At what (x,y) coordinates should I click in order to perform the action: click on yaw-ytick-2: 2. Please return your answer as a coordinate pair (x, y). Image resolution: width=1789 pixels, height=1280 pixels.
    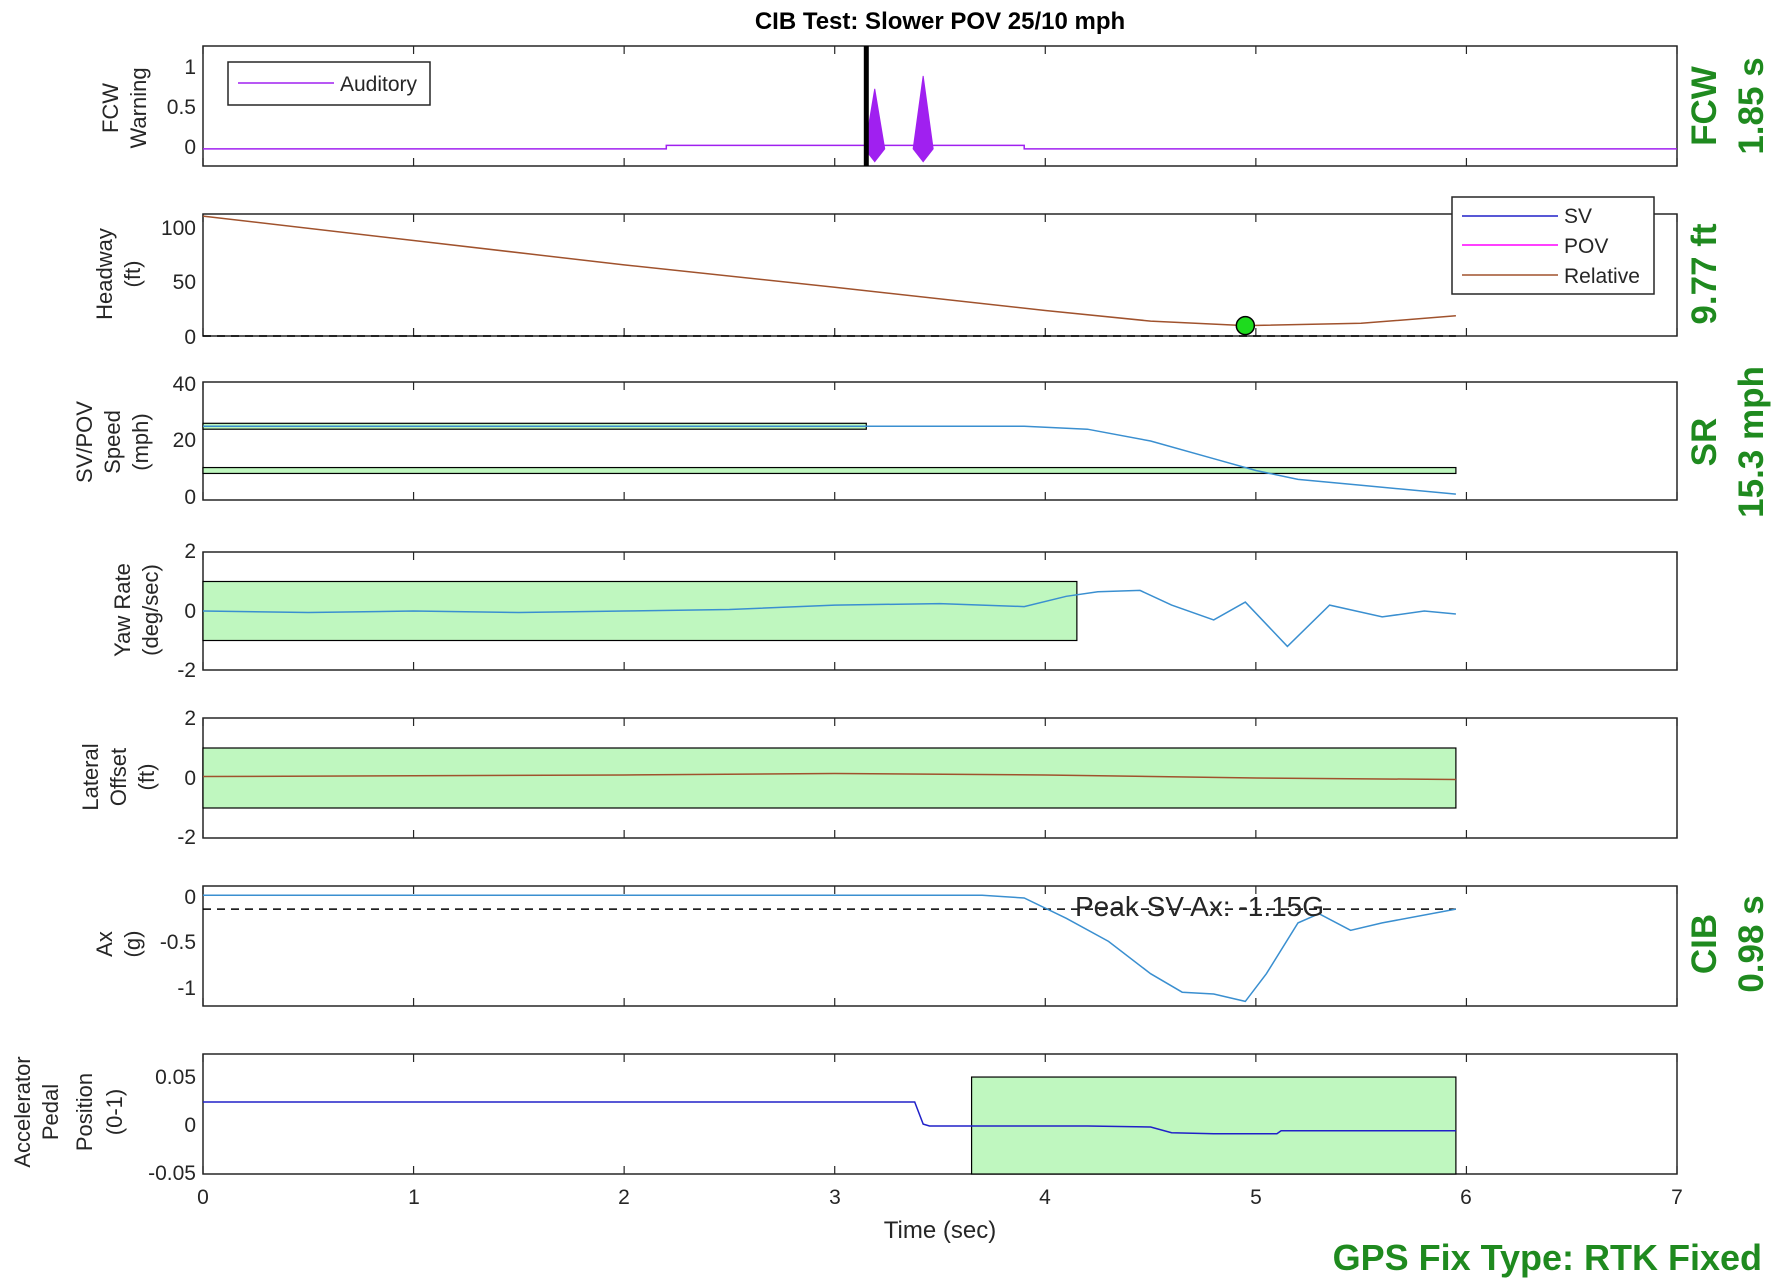
    Looking at the image, I should click on (190, 551).